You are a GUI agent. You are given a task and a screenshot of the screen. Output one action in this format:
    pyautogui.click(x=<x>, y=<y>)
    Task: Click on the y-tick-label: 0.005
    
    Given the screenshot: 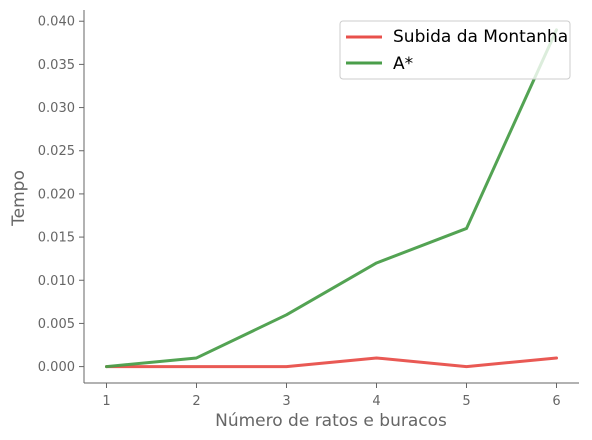 What is the action you would take?
    pyautogui.click(x=56, y=324)
    